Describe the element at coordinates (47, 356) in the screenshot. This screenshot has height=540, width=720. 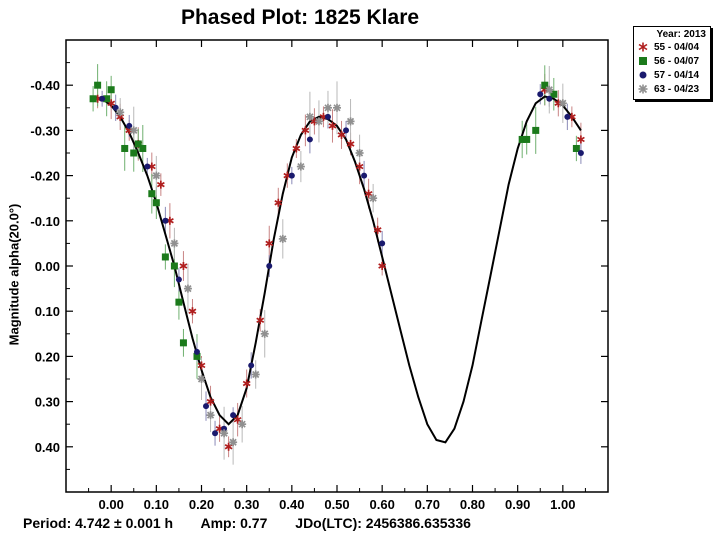
I see `y-tick-label: 0.20` at that location.